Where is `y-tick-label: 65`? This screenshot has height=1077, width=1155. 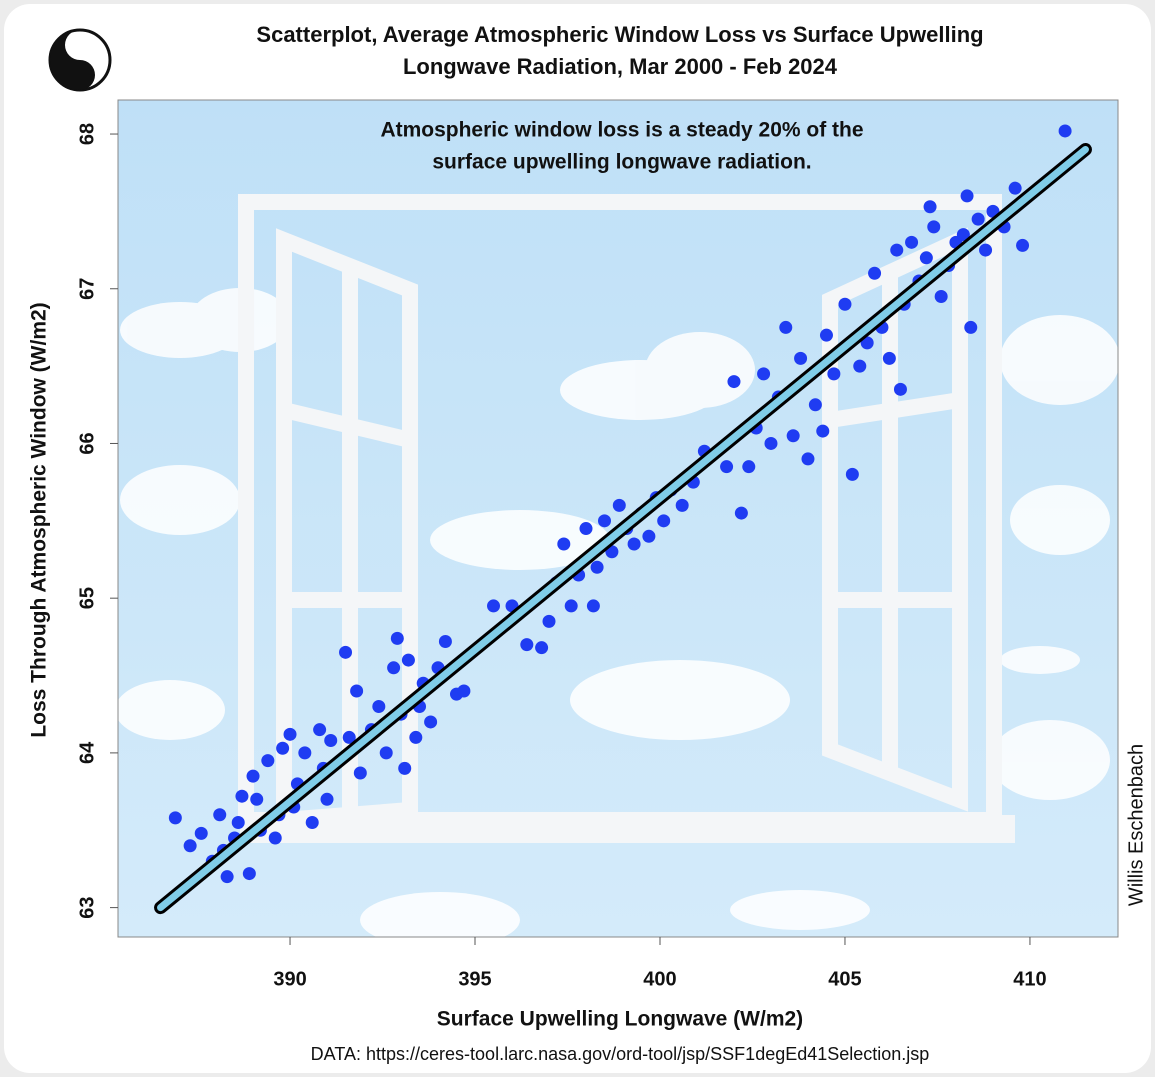 y-tick-label: 65 is located at coordinates (87, 598).